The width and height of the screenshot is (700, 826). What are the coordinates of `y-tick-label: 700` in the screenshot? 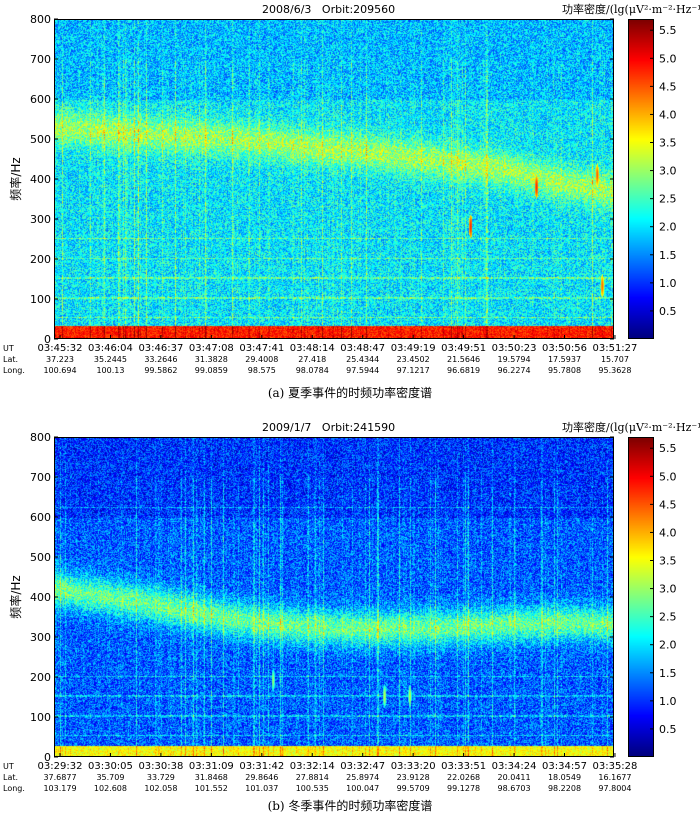 It's located at (40, 477).